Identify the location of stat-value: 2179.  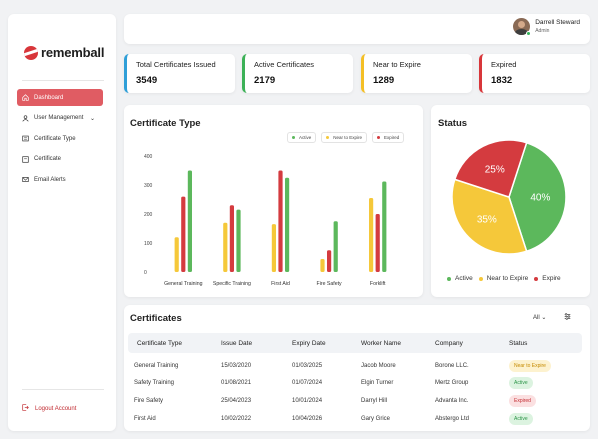
(265, 80).